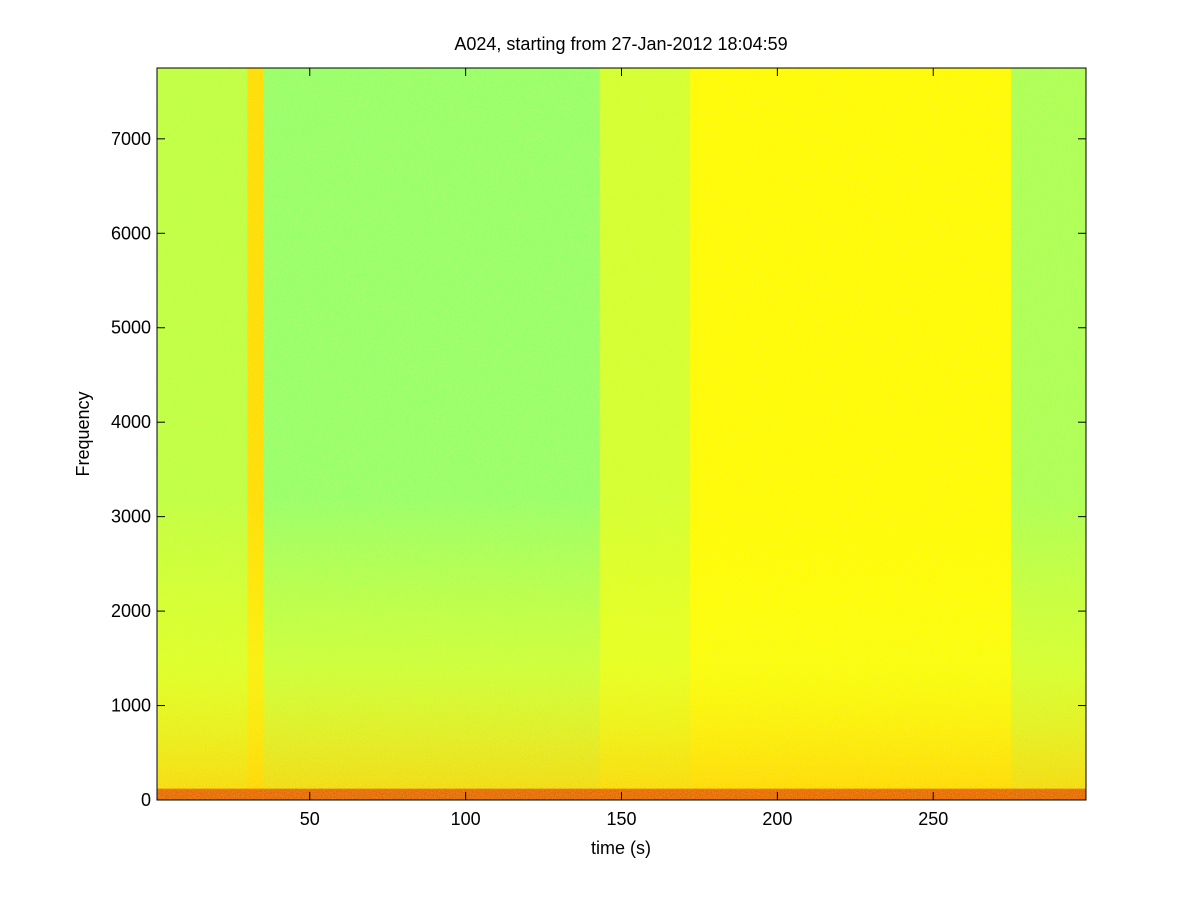  What do you see at coordinates (131, 517) in the screenshot?
I see `y-tick-label: 3000` at bounding box center [131, 517].